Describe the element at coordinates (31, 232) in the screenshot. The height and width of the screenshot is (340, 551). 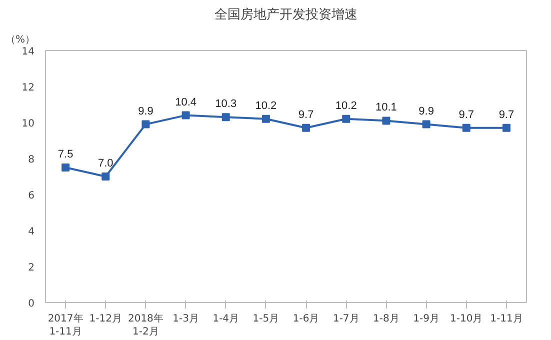
I see `y-tick-label: 4` at that location.